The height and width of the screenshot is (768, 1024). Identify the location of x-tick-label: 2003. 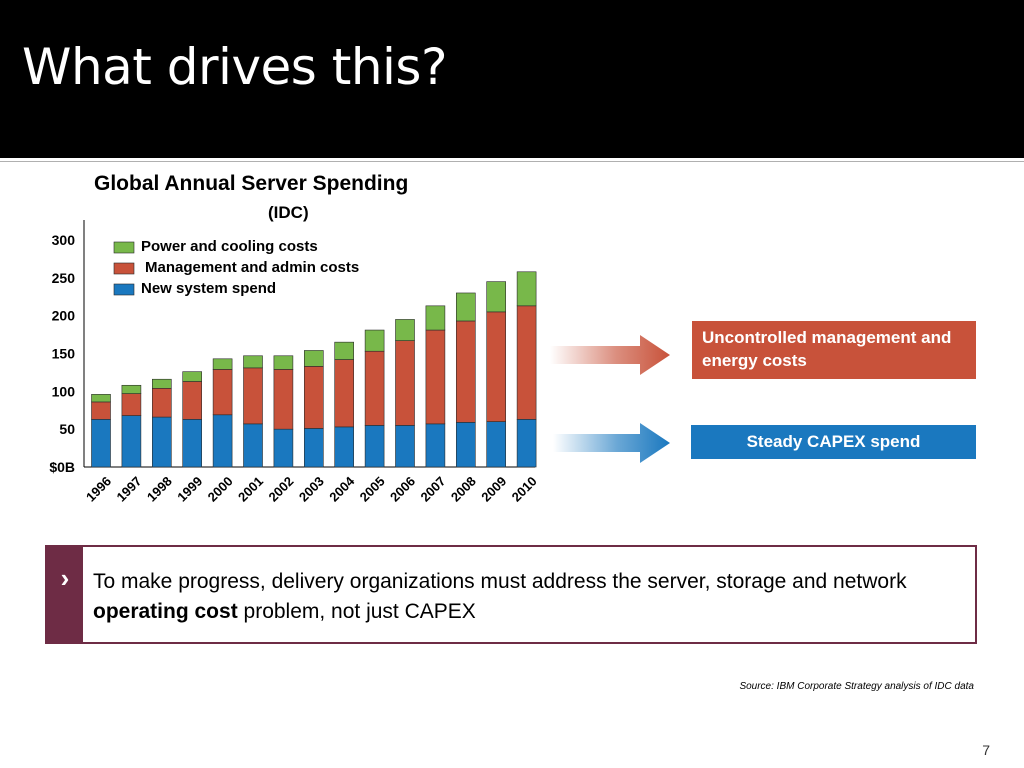
(311, 489).